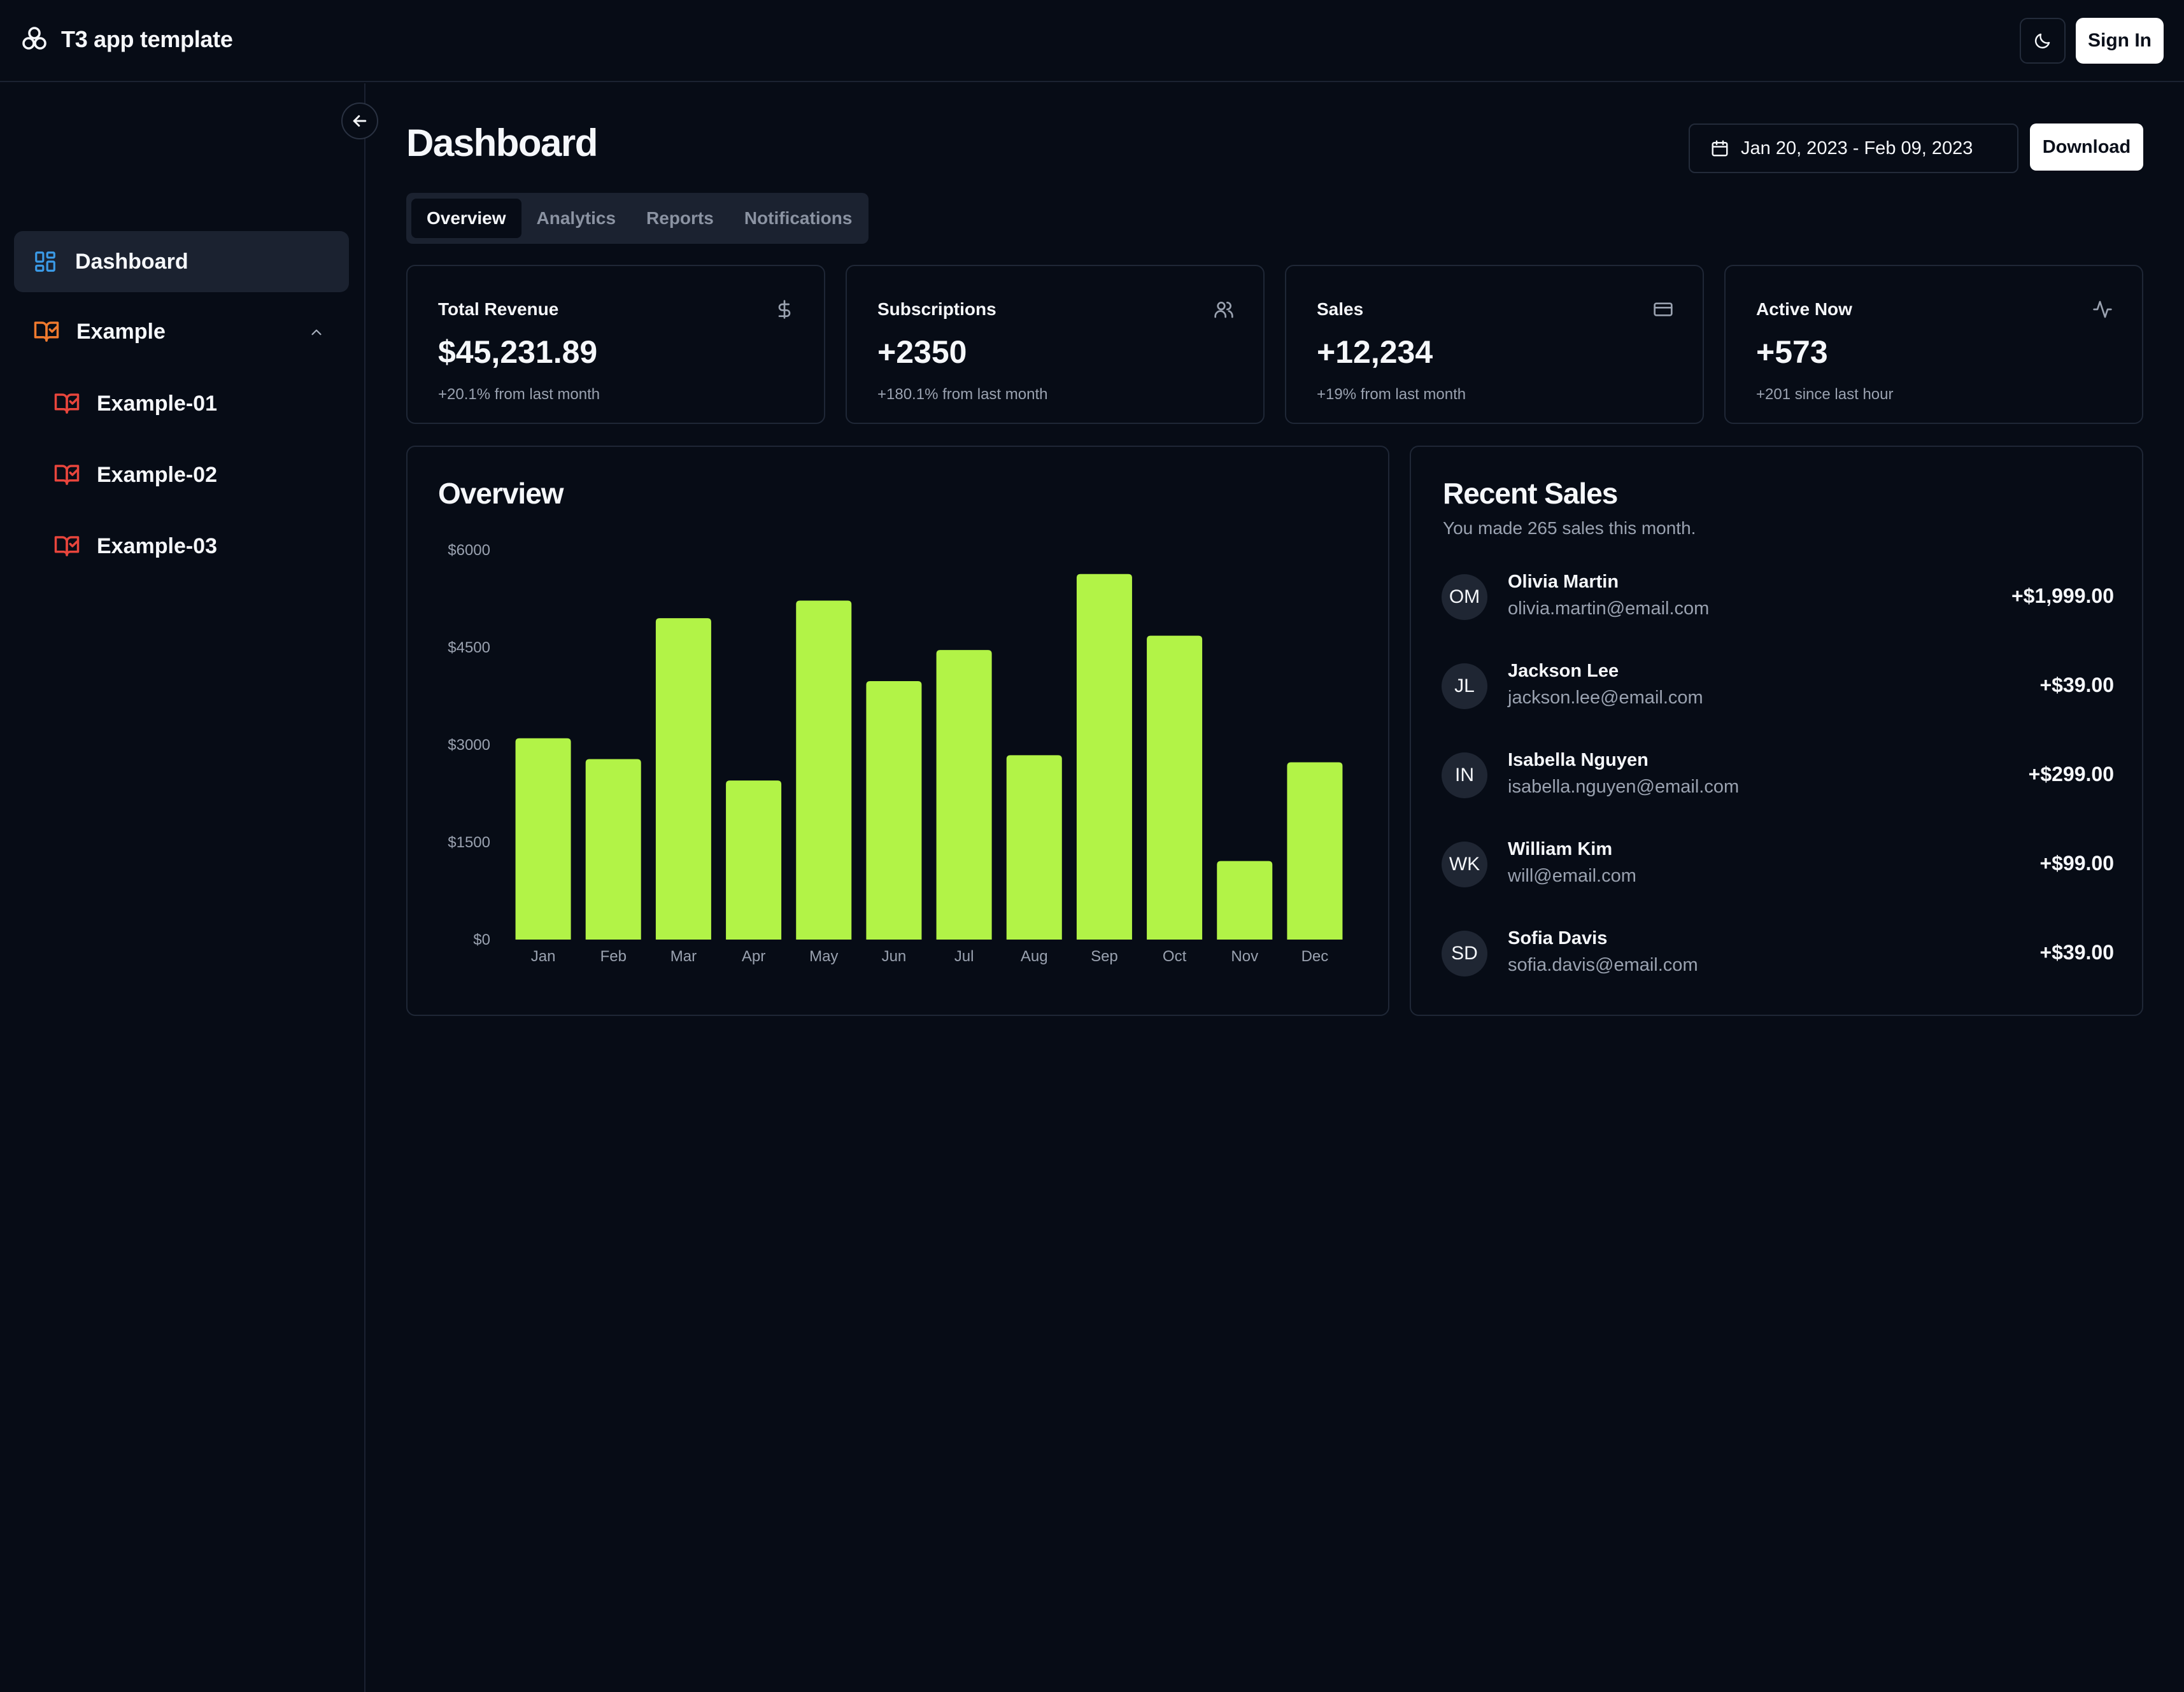  Describe the element at coordinates (121, 331) in the screenshot. I see `sidebar-item-label: Example` at that location.